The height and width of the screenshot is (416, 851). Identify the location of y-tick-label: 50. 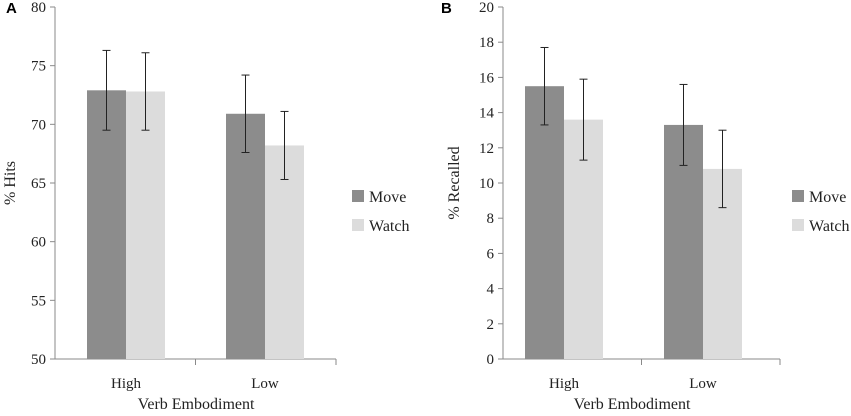
(38, 360).